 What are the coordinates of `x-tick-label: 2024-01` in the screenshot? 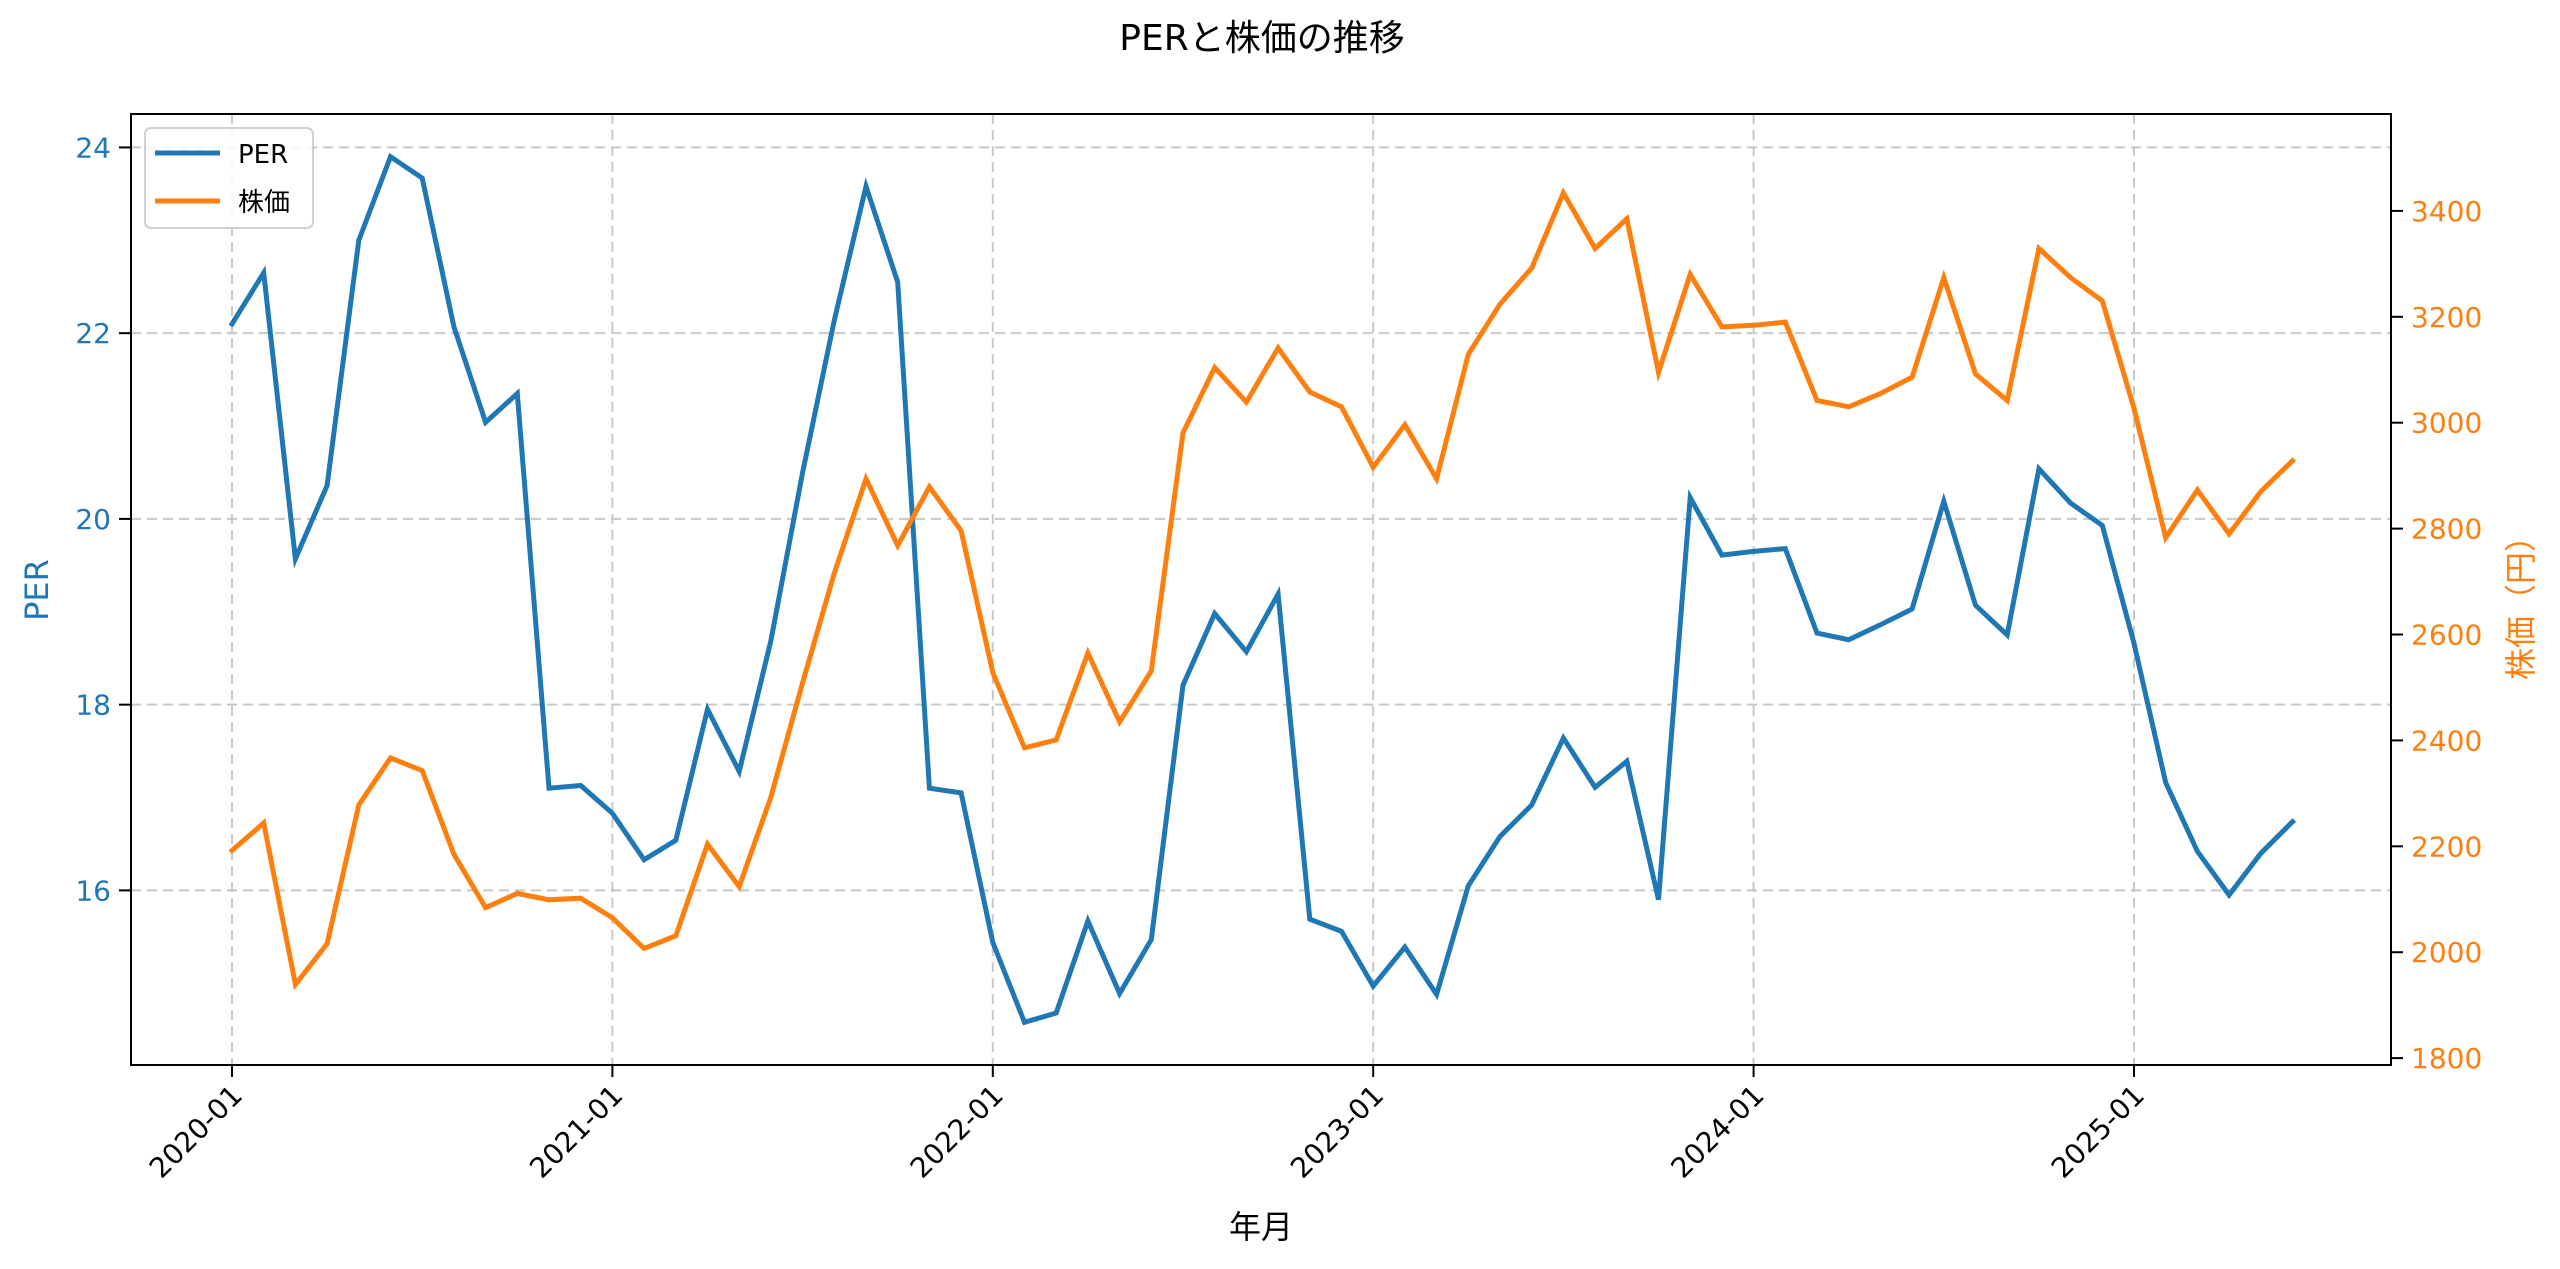 It's located at (1717, 1132).